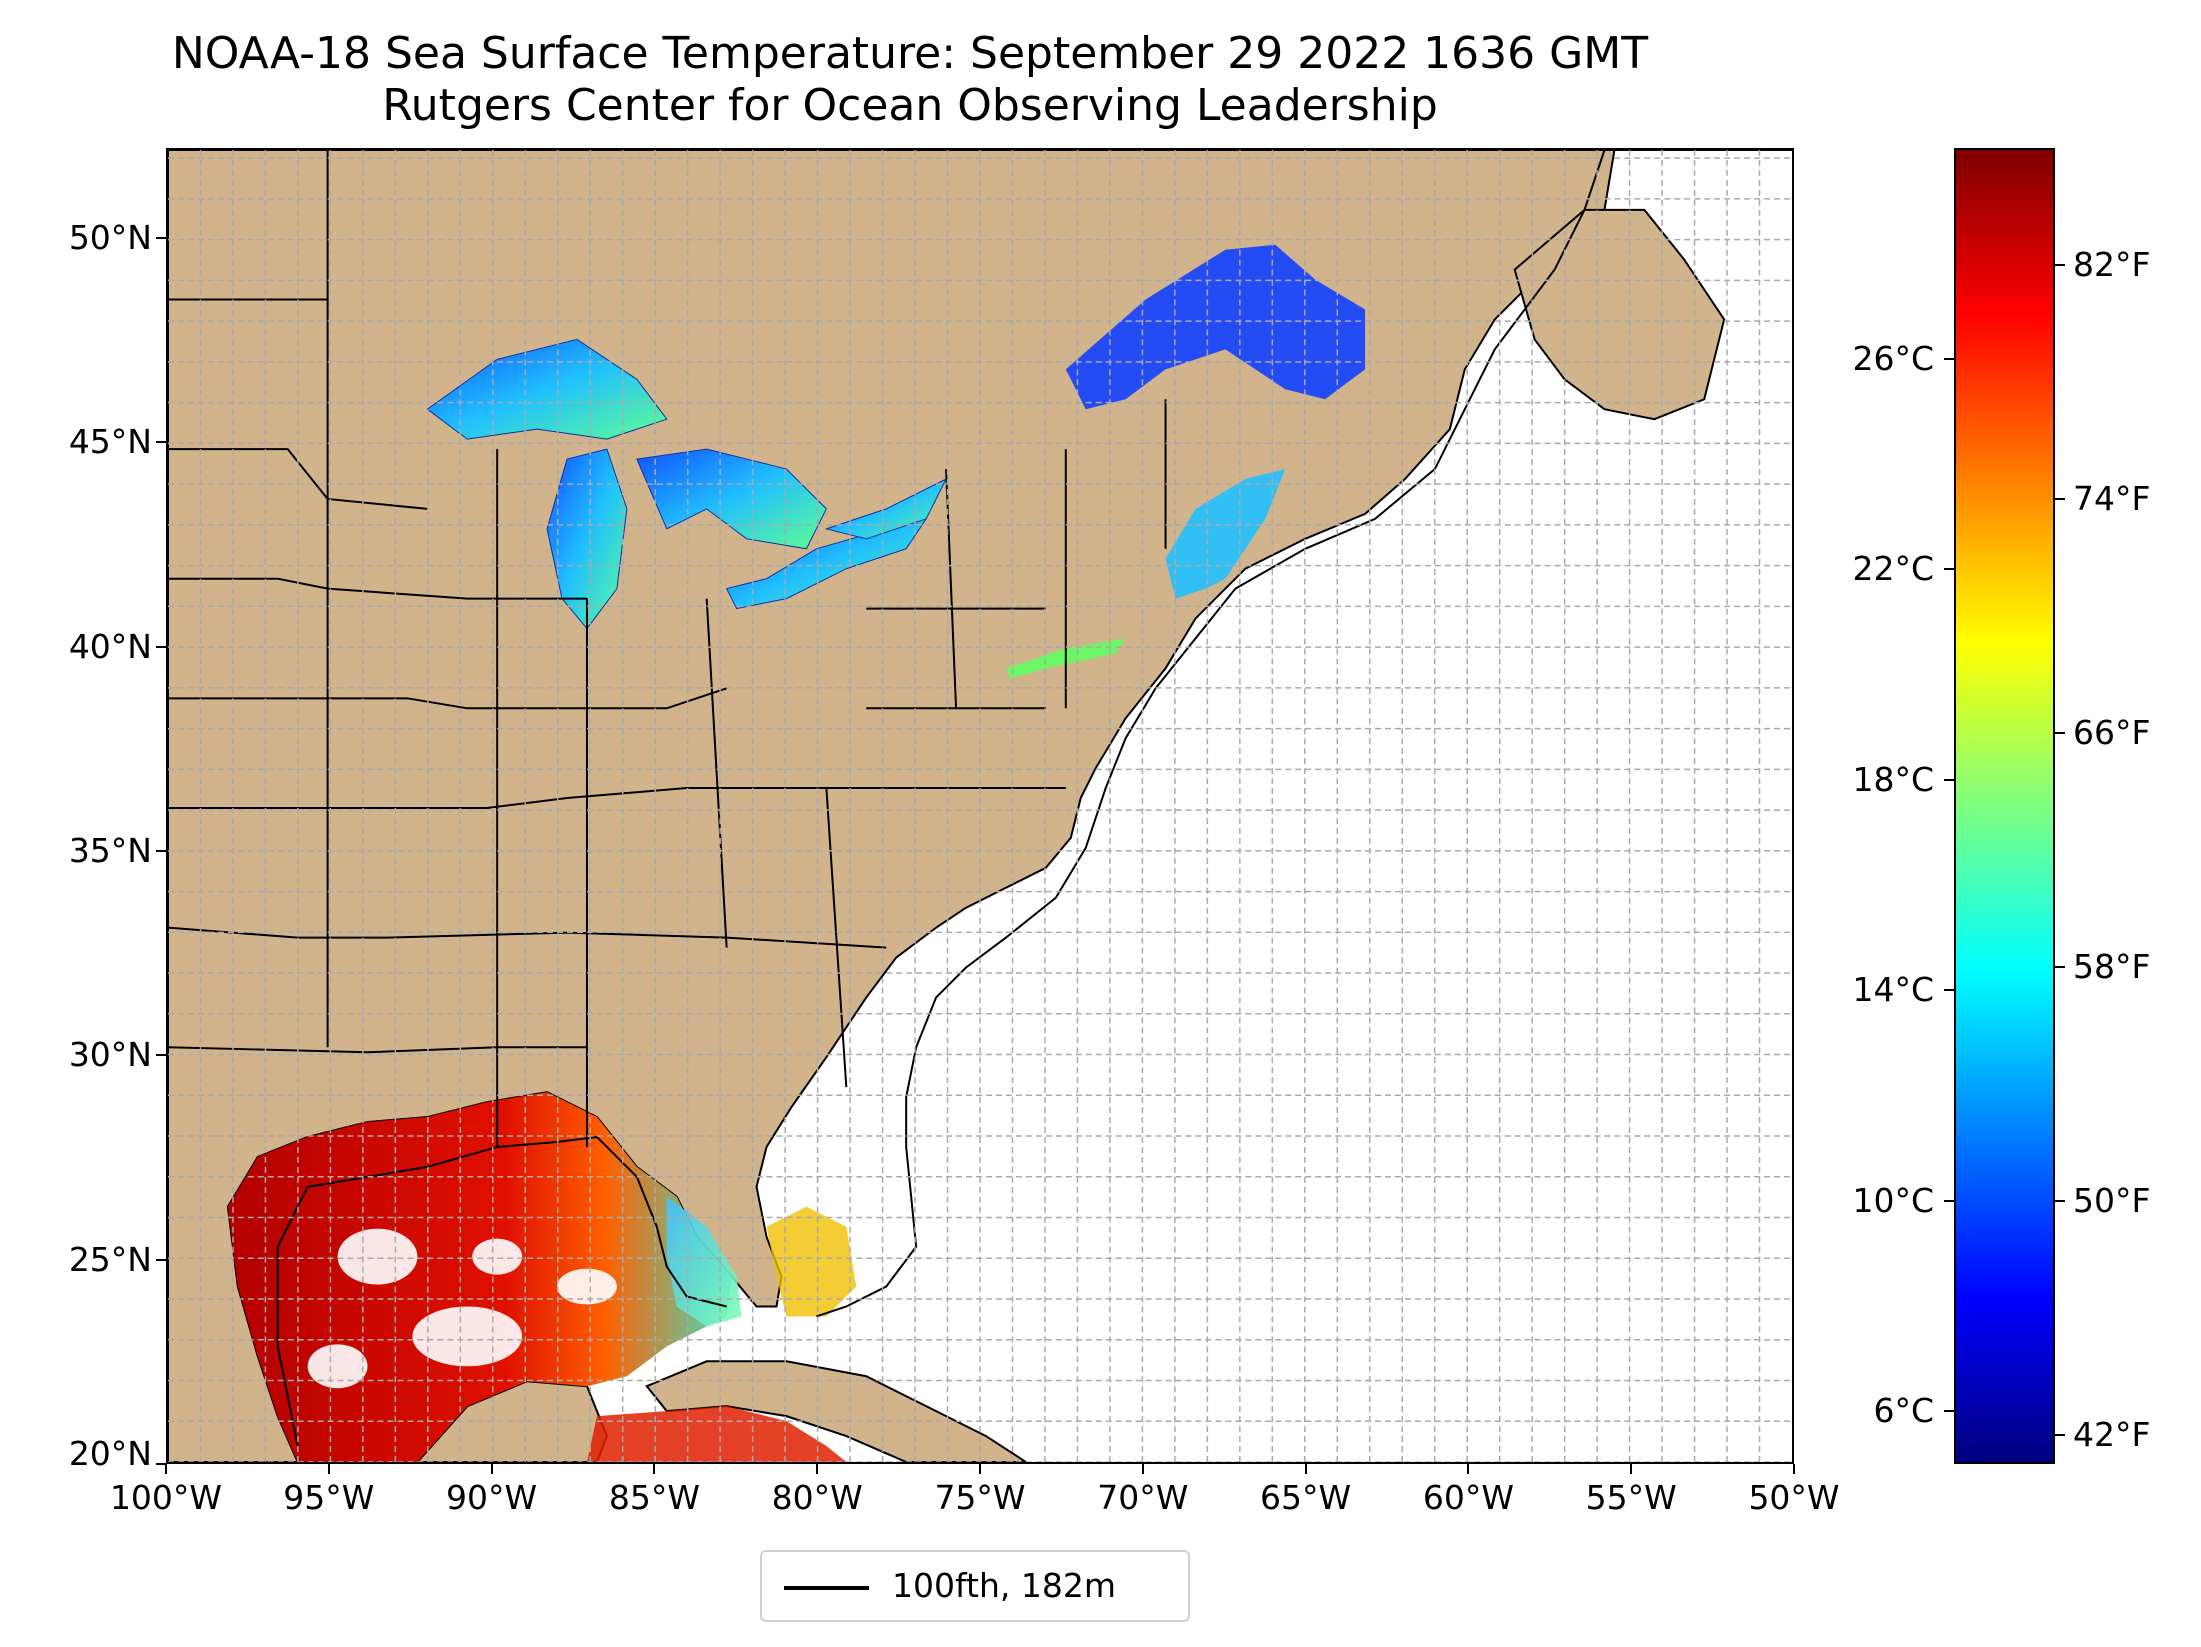  Describe the element at coordinates (1215, 327) in the screenshot. I see `sst-st-lawrence` at that location.